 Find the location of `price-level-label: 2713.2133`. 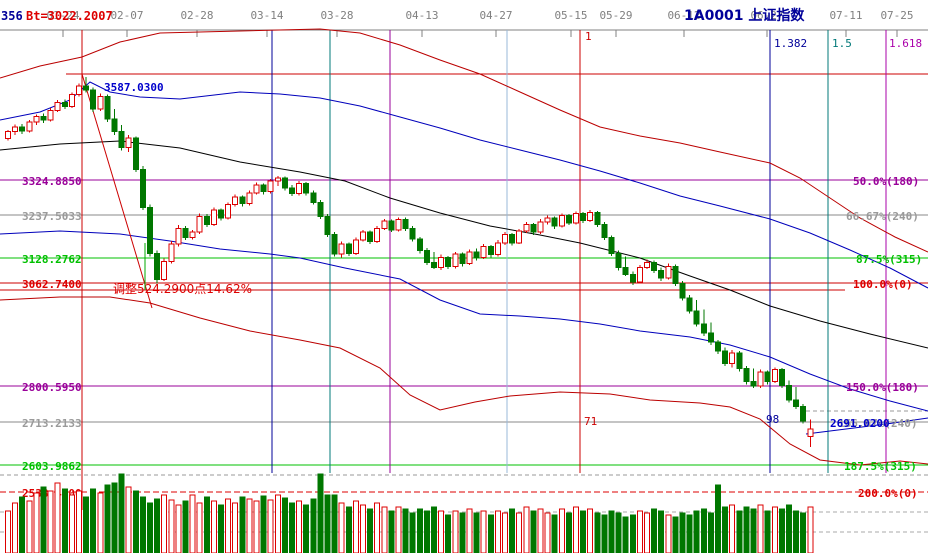

price-level-label: 2713.2133 is located at coordinates (52, 423).